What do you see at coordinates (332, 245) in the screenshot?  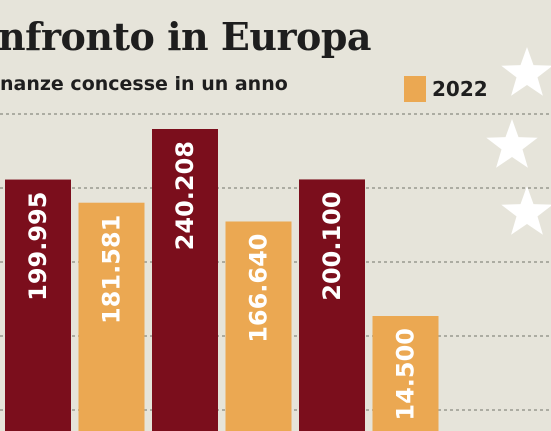 I see `bar-label-4: 200.100` at bounding box center [332, 245].